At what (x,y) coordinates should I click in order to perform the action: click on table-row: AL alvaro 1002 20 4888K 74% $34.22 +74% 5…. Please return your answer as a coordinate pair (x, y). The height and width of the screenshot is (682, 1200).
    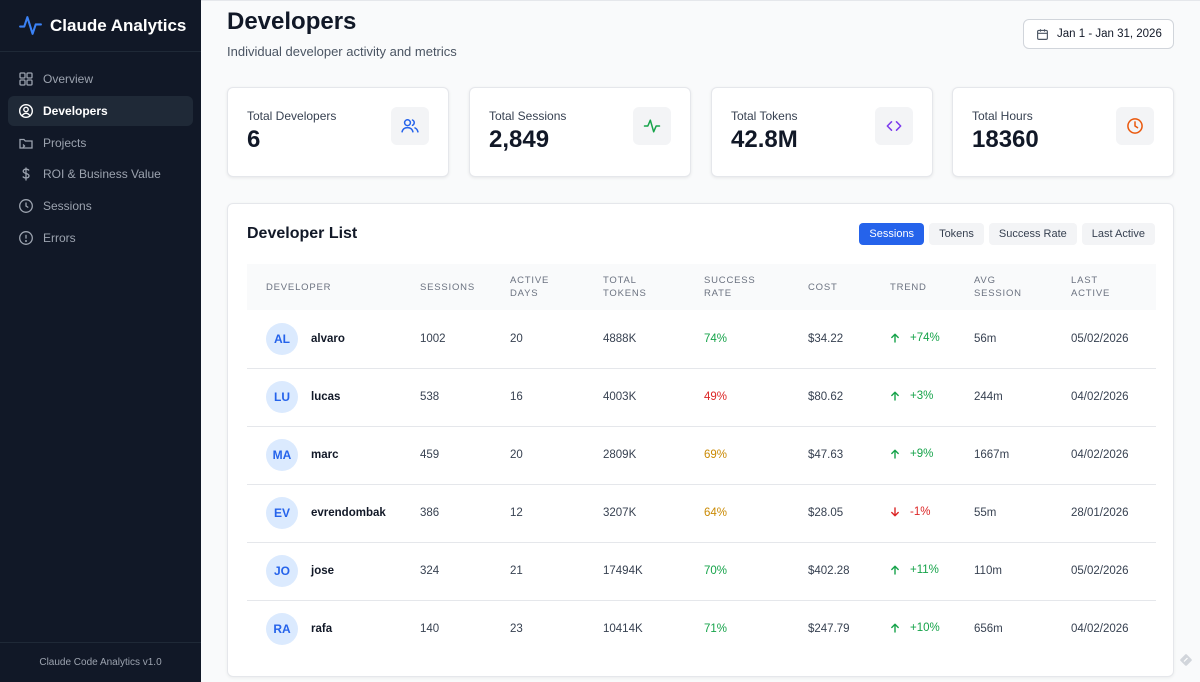
    Looking at the image, I should click on (701, 339).